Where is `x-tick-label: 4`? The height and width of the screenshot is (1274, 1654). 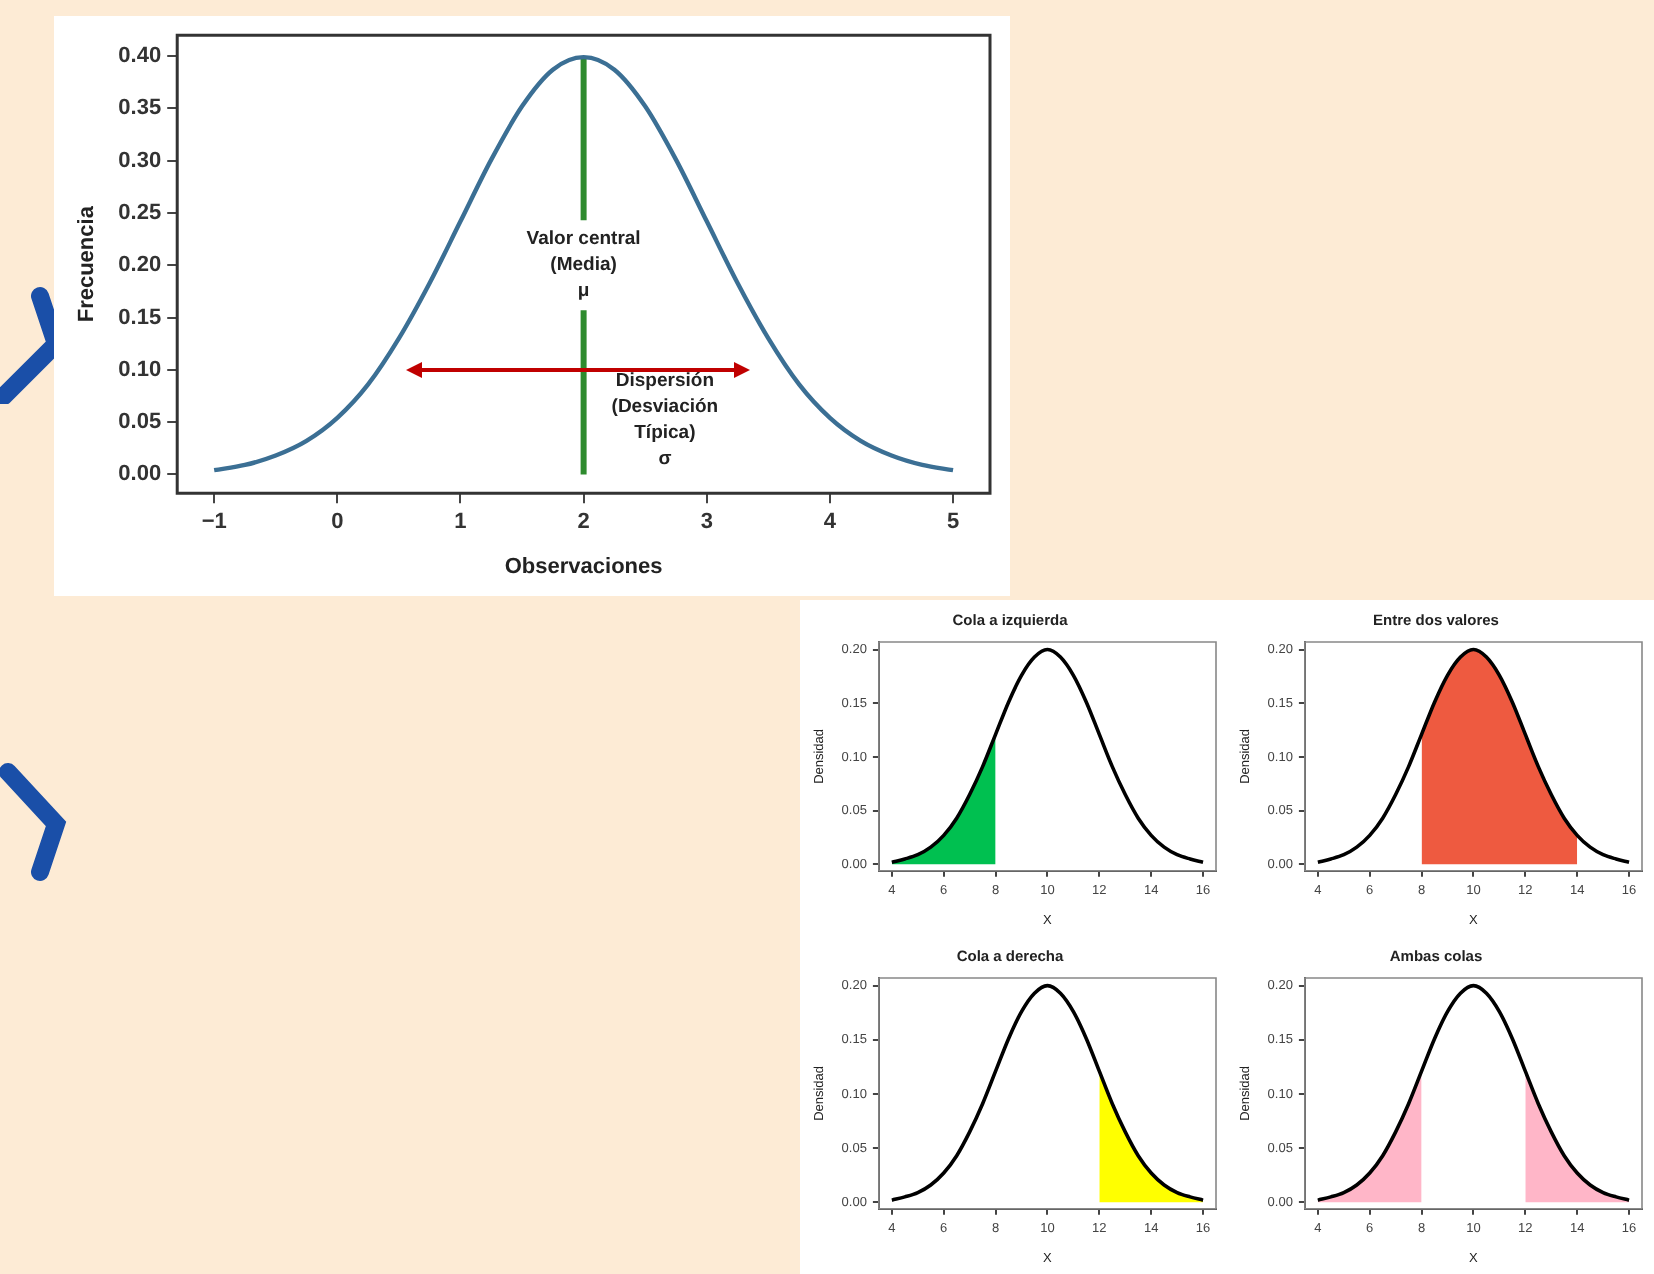
x-tick-label: 4 is located at coordinates (830, 522).